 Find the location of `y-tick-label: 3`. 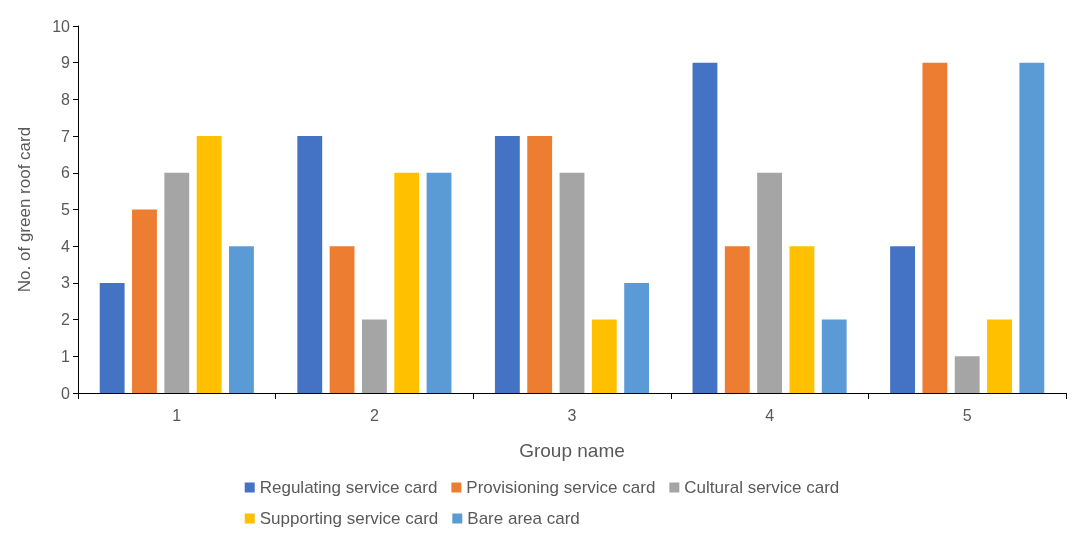

y-tick-label: 3 is located at coordinates (66, 283).